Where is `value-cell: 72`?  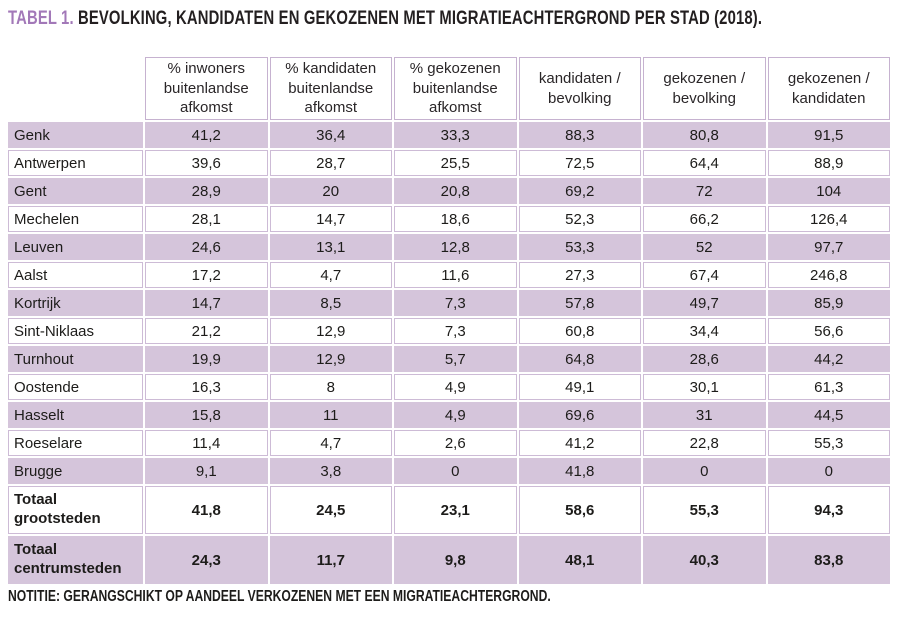 value-cell: 72 is located at coordinates (705, 192).